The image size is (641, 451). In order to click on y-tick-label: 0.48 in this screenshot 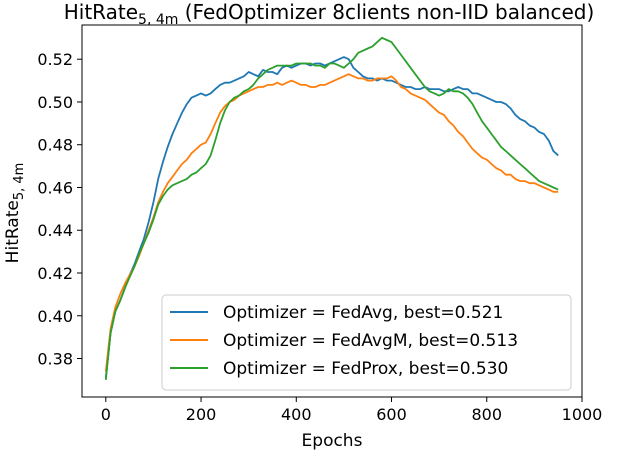, I will do `click(55, 145)`.